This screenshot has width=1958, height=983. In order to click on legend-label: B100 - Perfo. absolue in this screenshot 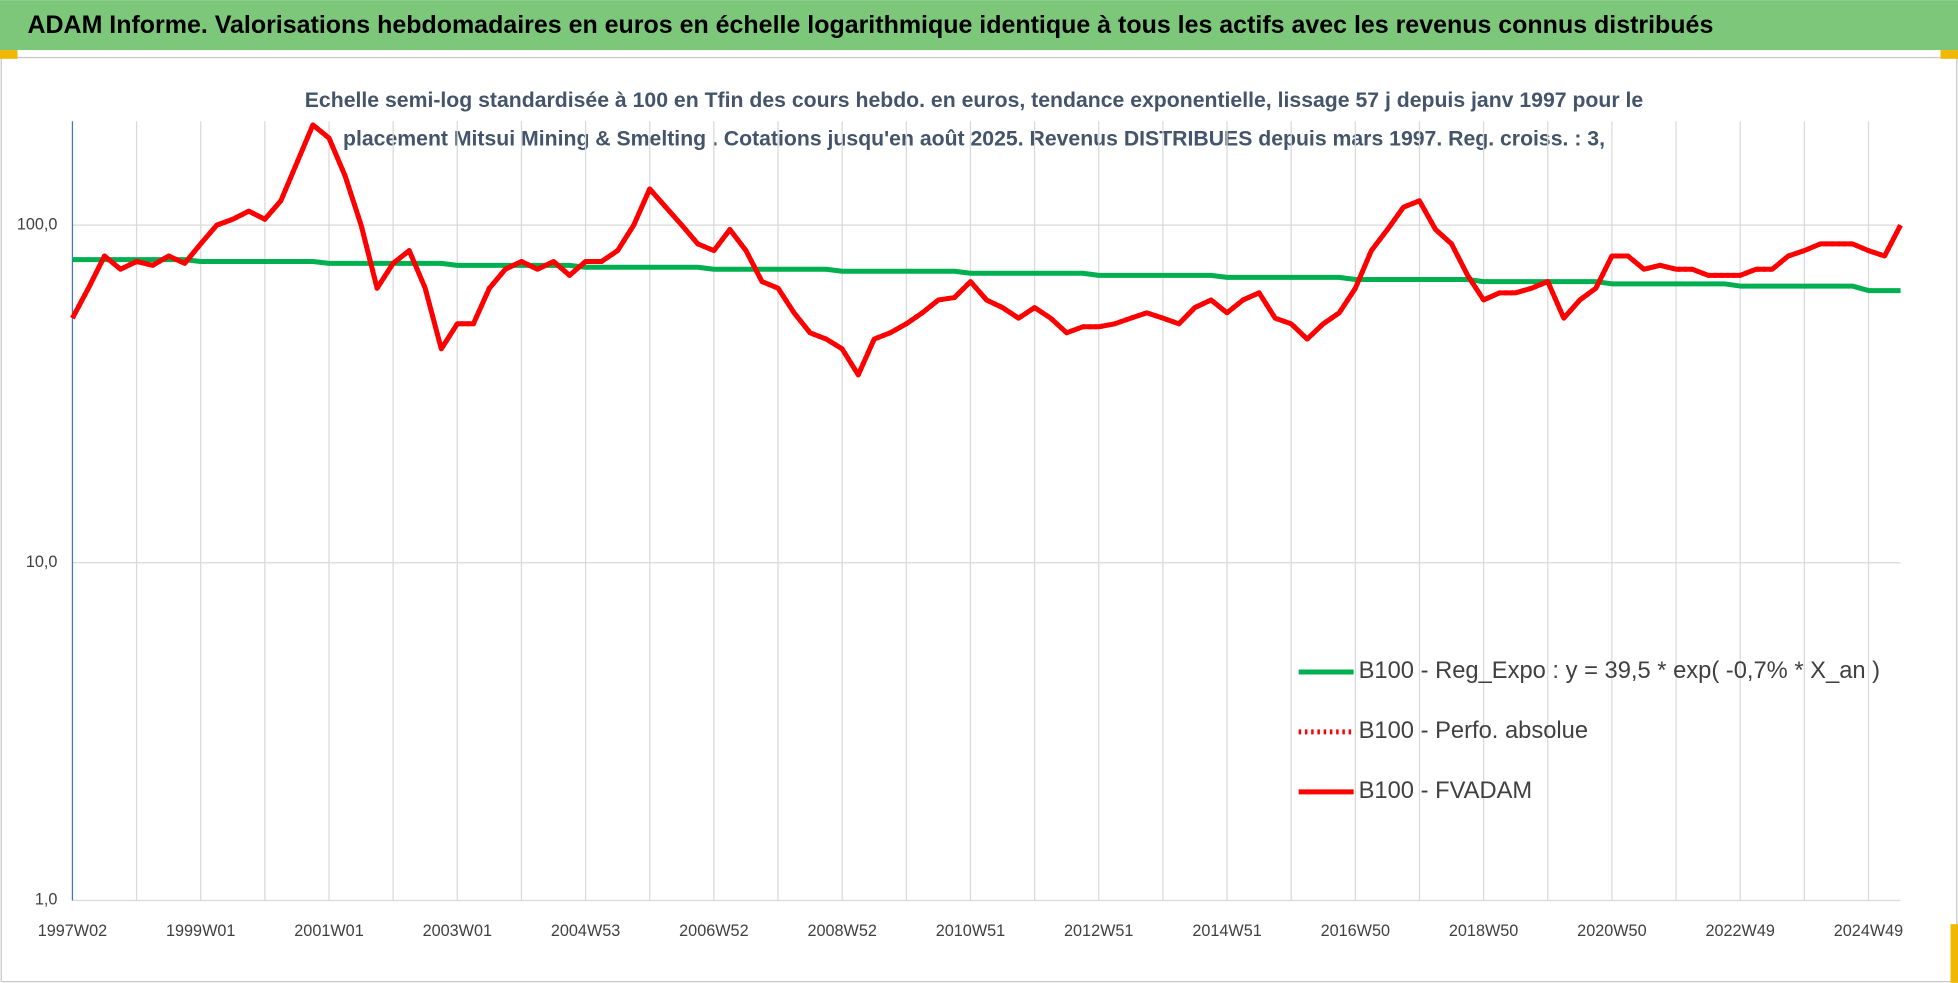, I will do `click(1473, 731)`.